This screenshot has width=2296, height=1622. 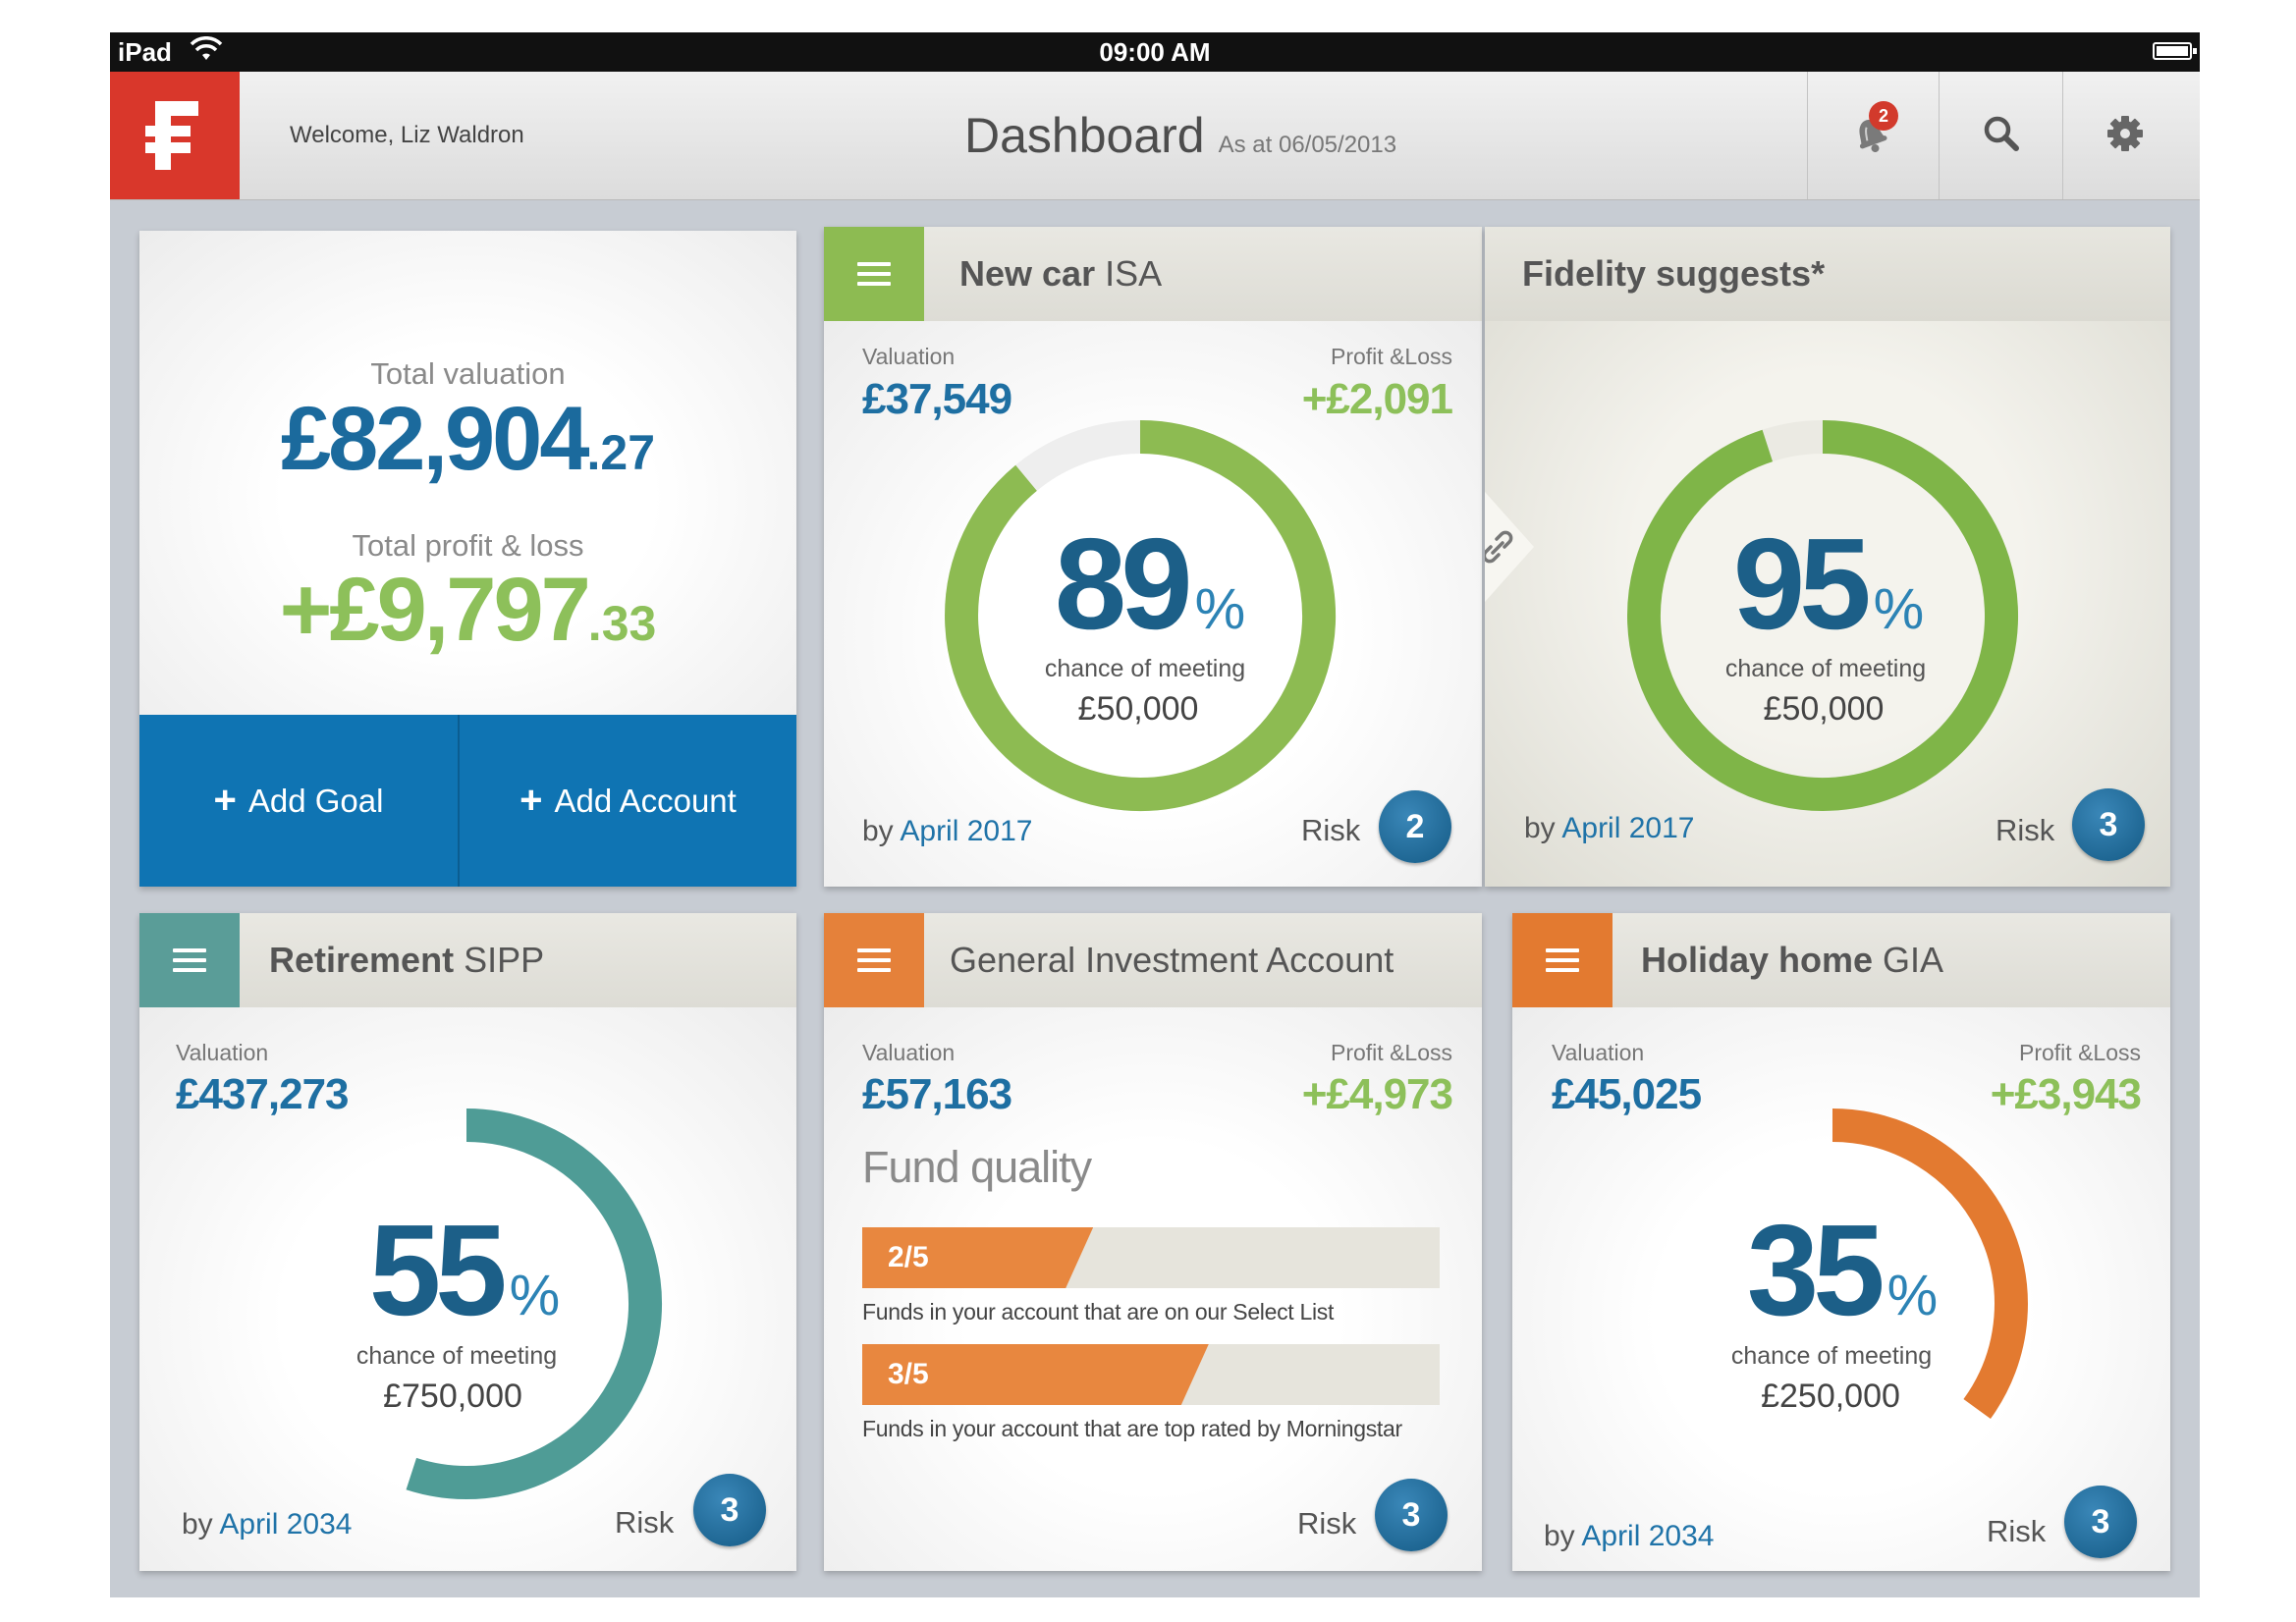 What do you see at coordinates (286, 1524) in the screenshot?
I see `target-date-value: April 2034` at bounding box center [286, 1524].